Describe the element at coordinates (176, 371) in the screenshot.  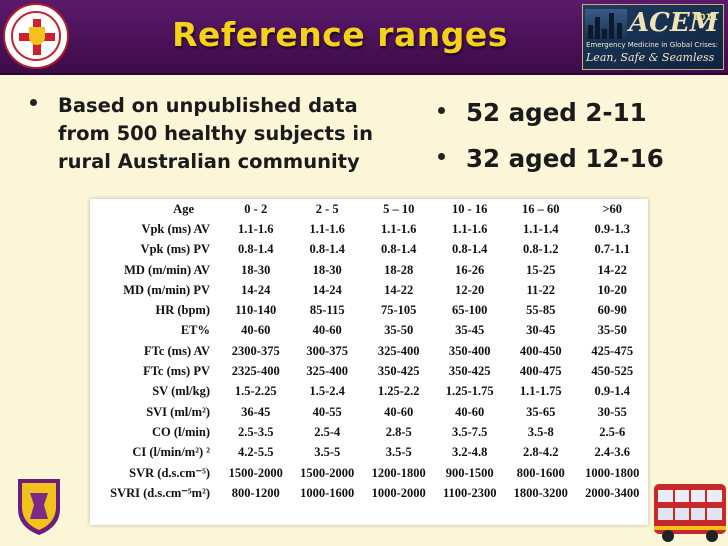
I see `row-label: FTc (ms) PV` at that location.